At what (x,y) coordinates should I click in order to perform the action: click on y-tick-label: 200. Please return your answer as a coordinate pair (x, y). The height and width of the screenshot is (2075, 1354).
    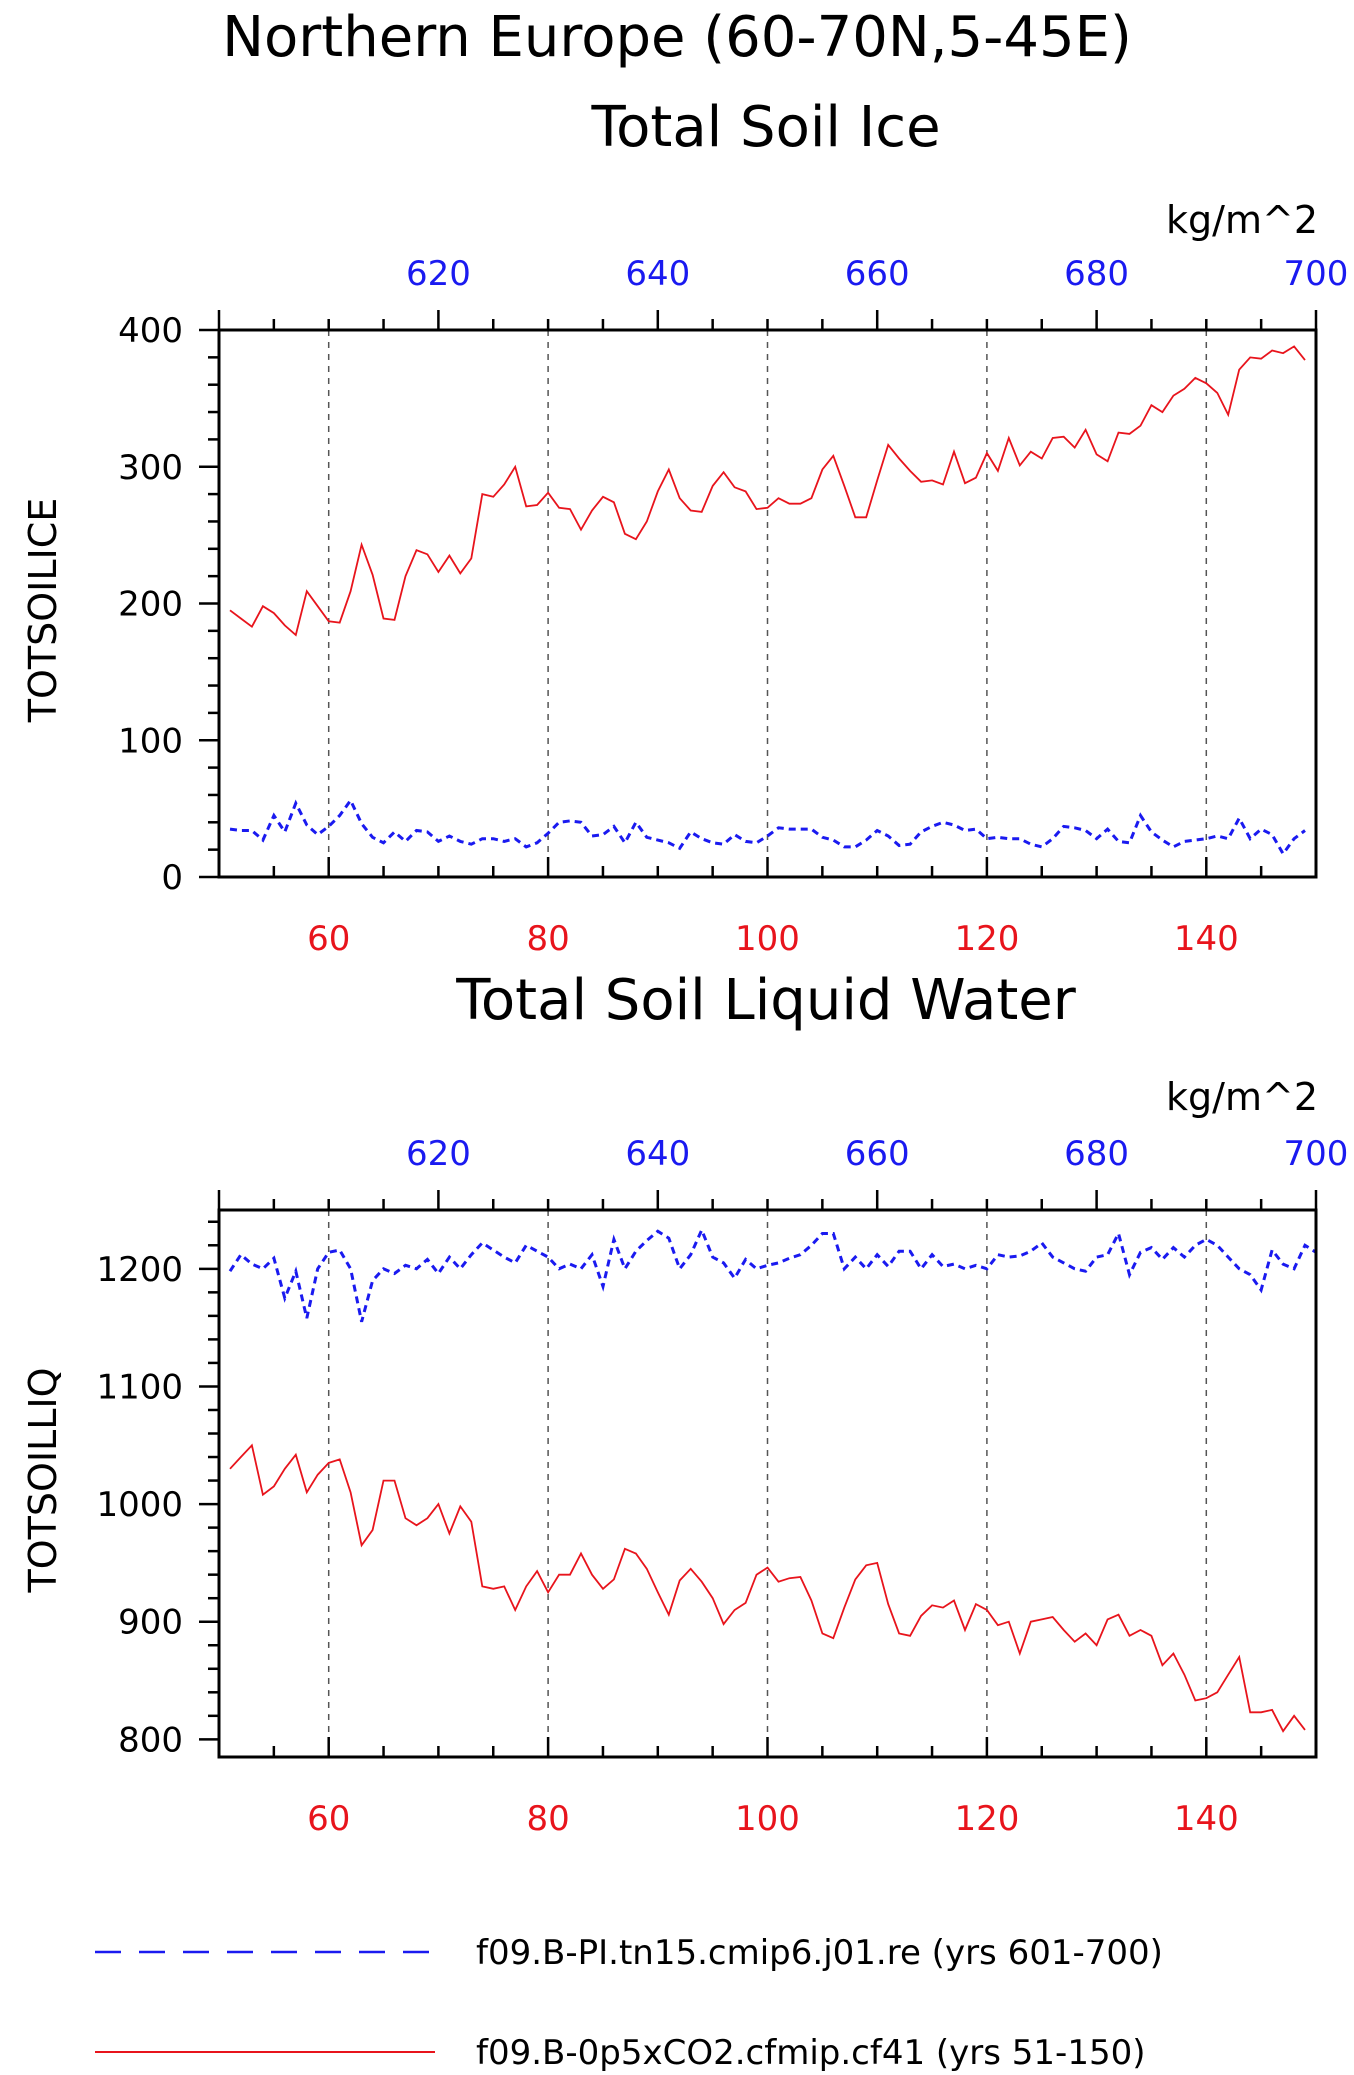
    Looking at the image, I should click on (150, 605).